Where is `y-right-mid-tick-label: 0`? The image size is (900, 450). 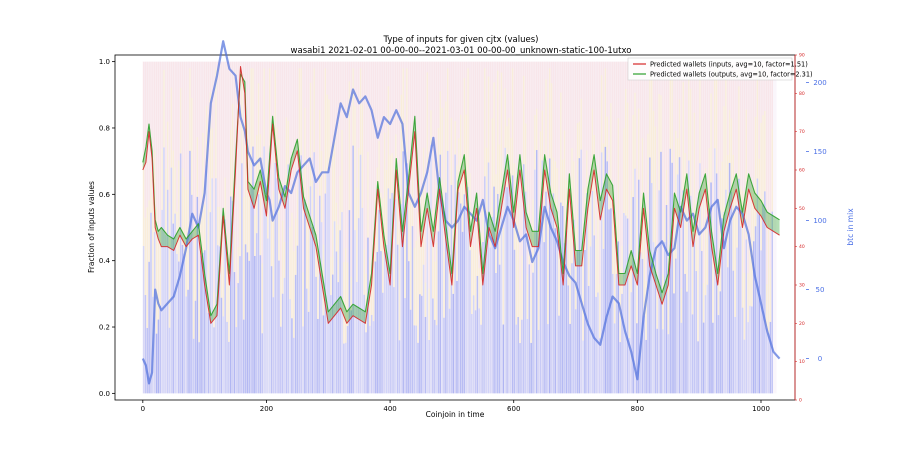 y-right-mid-tick-label: 0 is located at coordinates (820, 359).